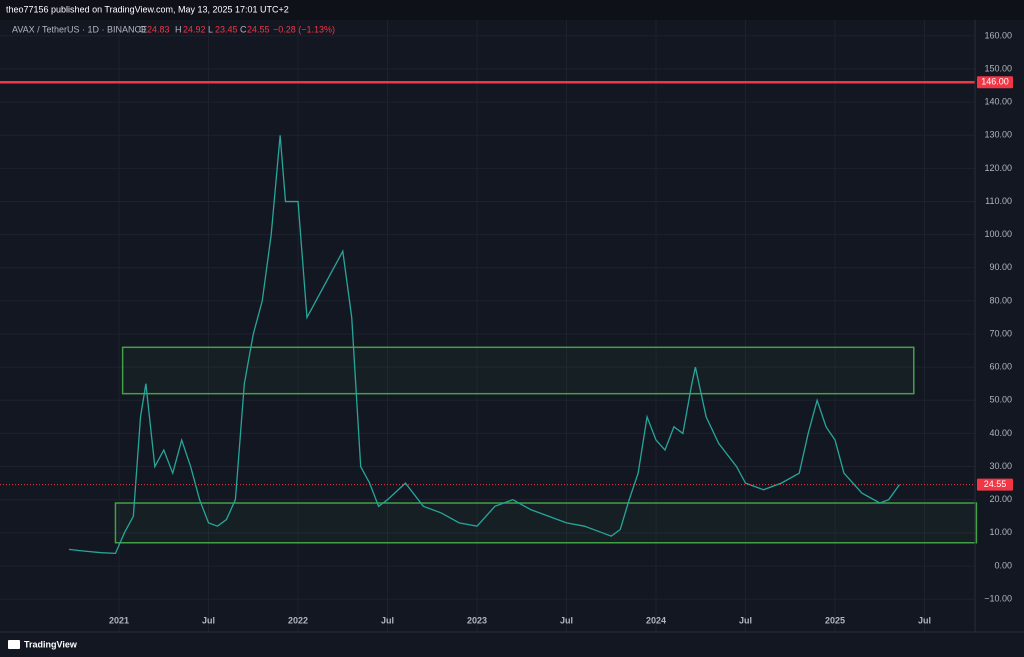 This screenshot has height=657, width=1024. I want to click on close-label: C, so click(243, 29).